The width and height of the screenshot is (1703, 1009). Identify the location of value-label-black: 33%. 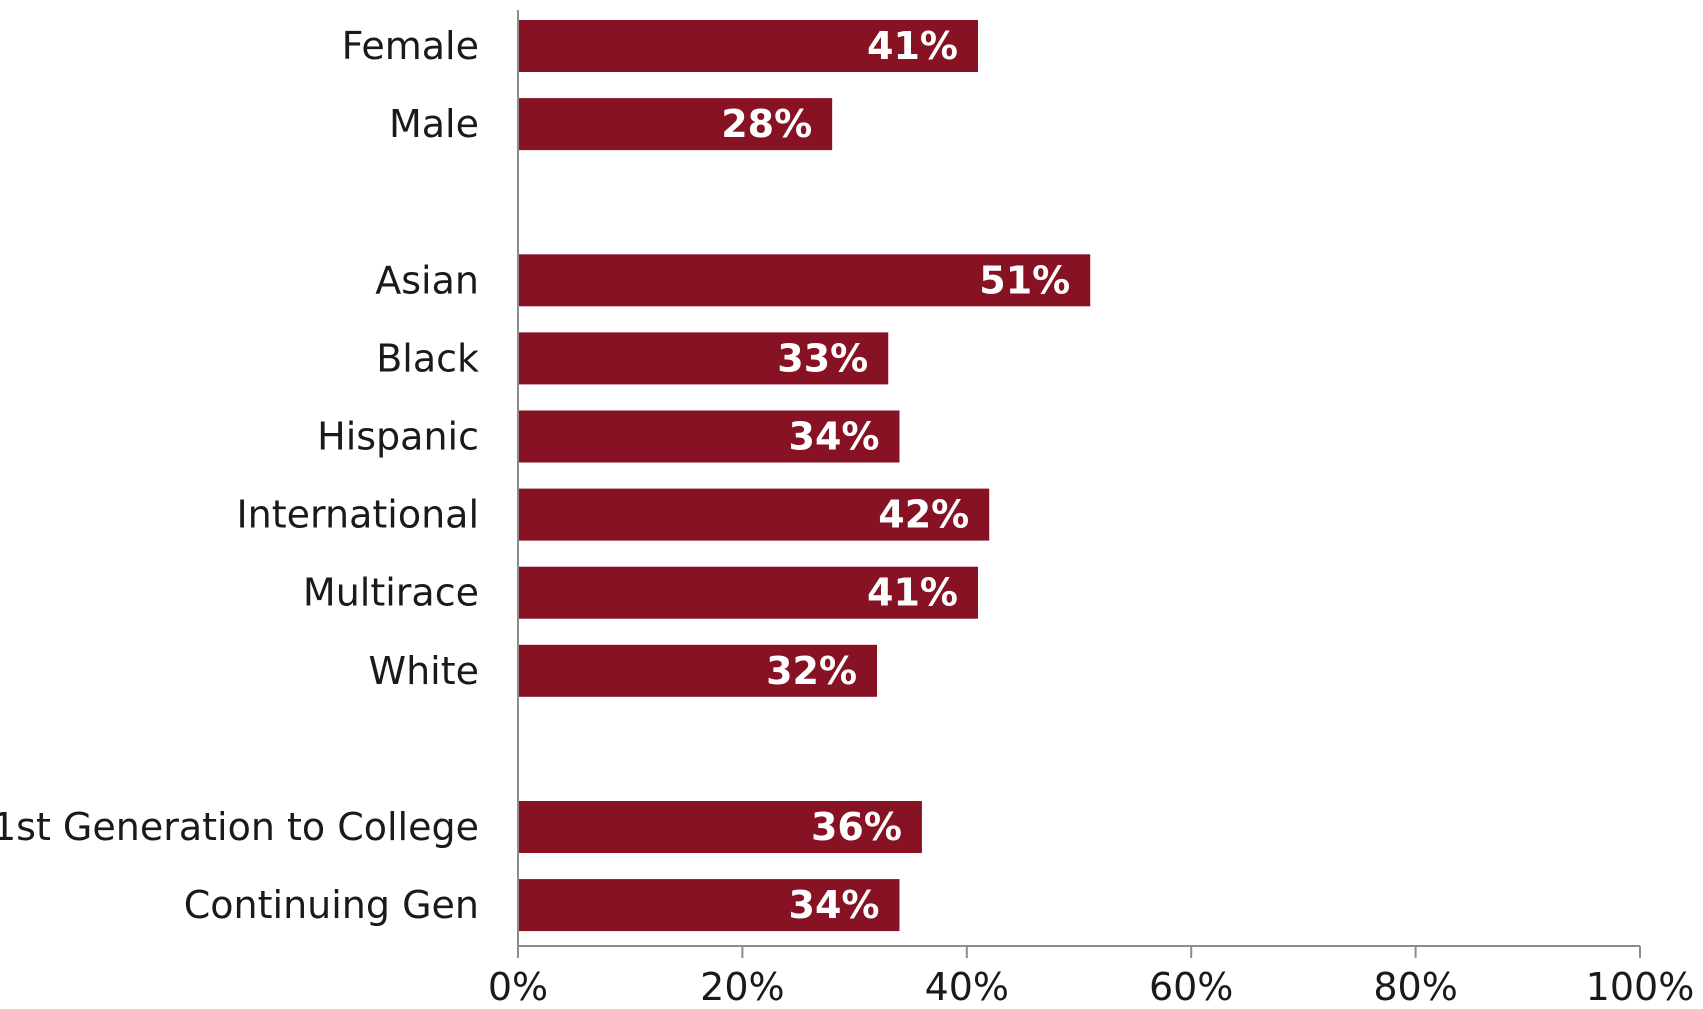
(822, 358).